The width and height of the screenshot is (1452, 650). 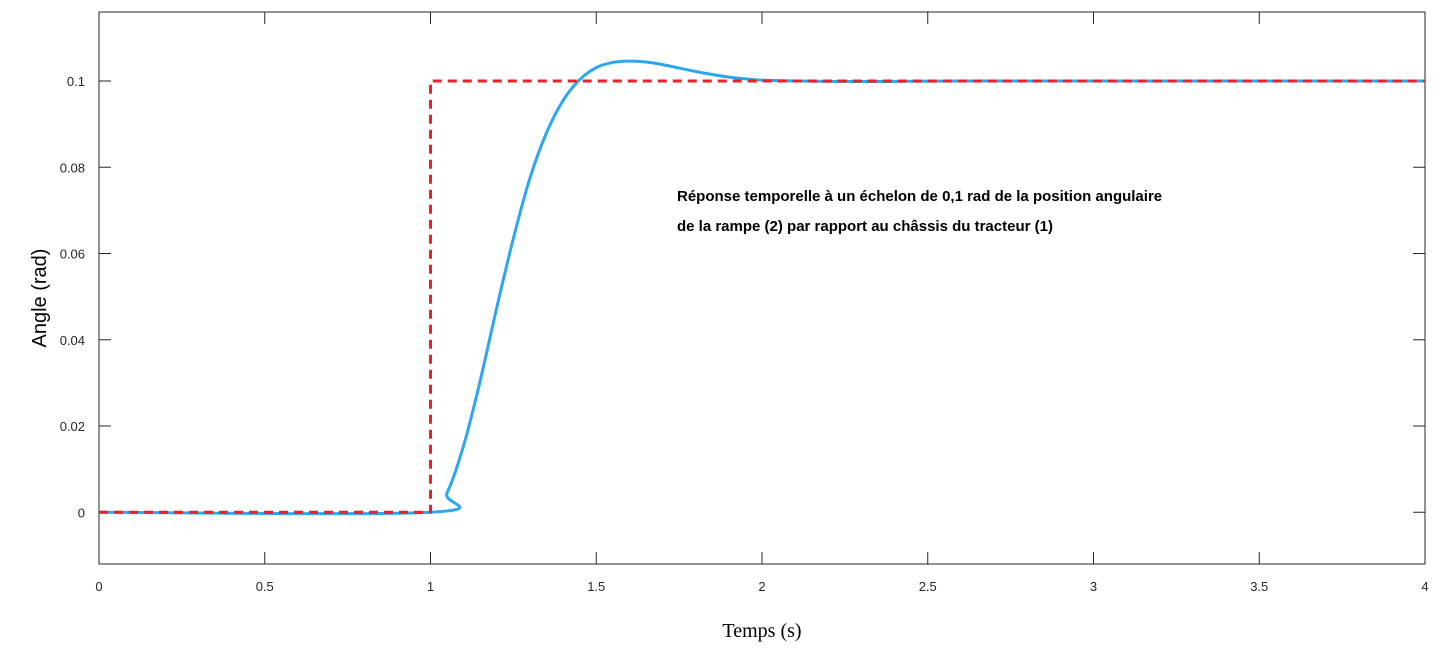 What do you see at coordinates (1259, 586) in the screenshot?
I see `x-tick-label: 3.5` at bounding box center [1259, 586].